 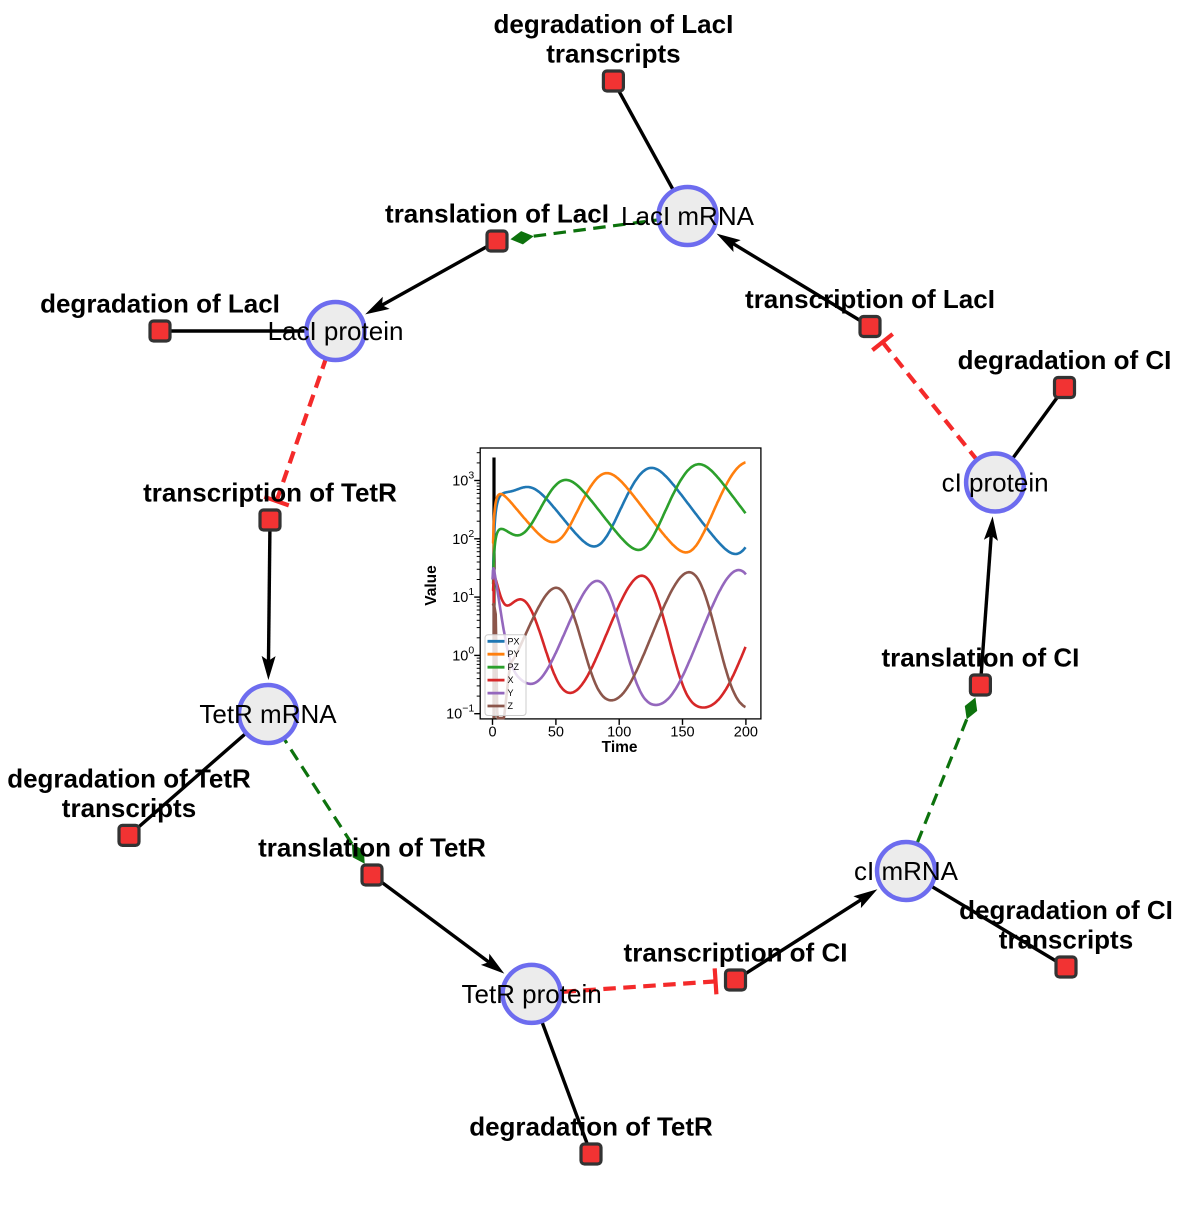 I want to click on svg-text: transcription of TetR, so click(x=270, y=493).